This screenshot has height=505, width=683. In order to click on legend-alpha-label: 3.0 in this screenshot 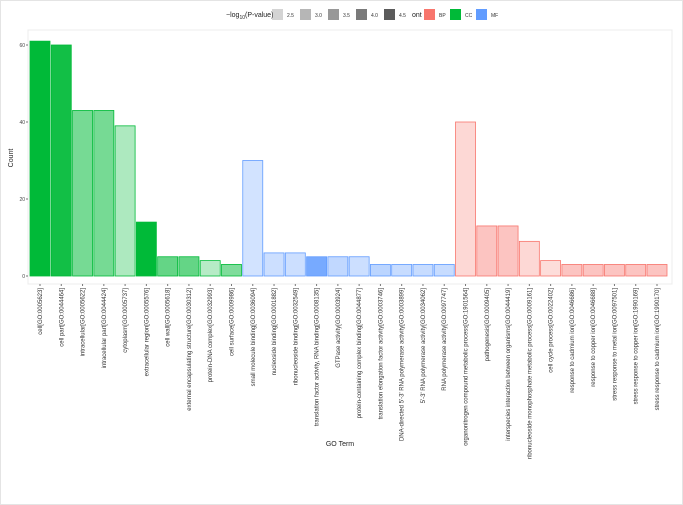, I will do `click(318, 16)`.